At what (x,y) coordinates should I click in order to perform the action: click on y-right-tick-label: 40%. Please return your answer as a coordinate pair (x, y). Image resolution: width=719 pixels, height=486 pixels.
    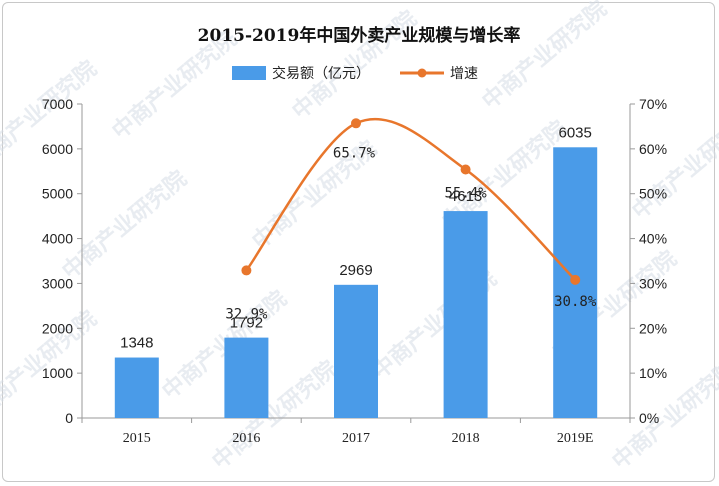
    Looking at the image, I should click on (653, 239).